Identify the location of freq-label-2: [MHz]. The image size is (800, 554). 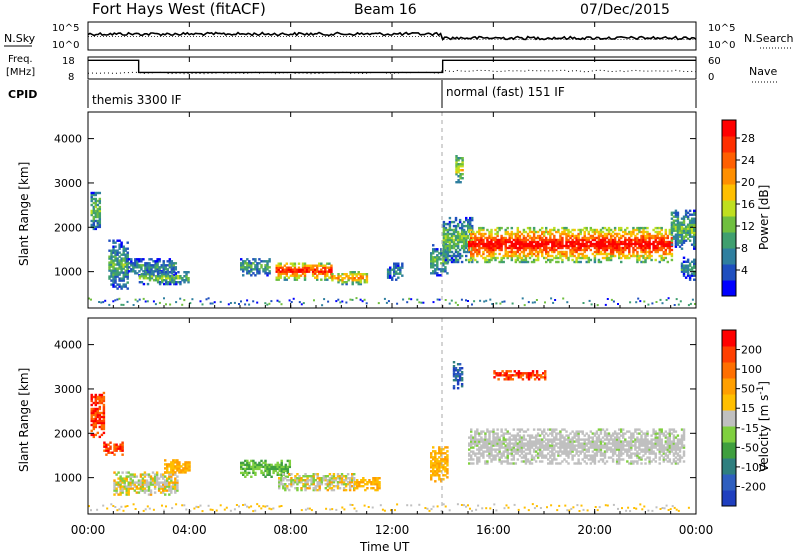
(20, 72).